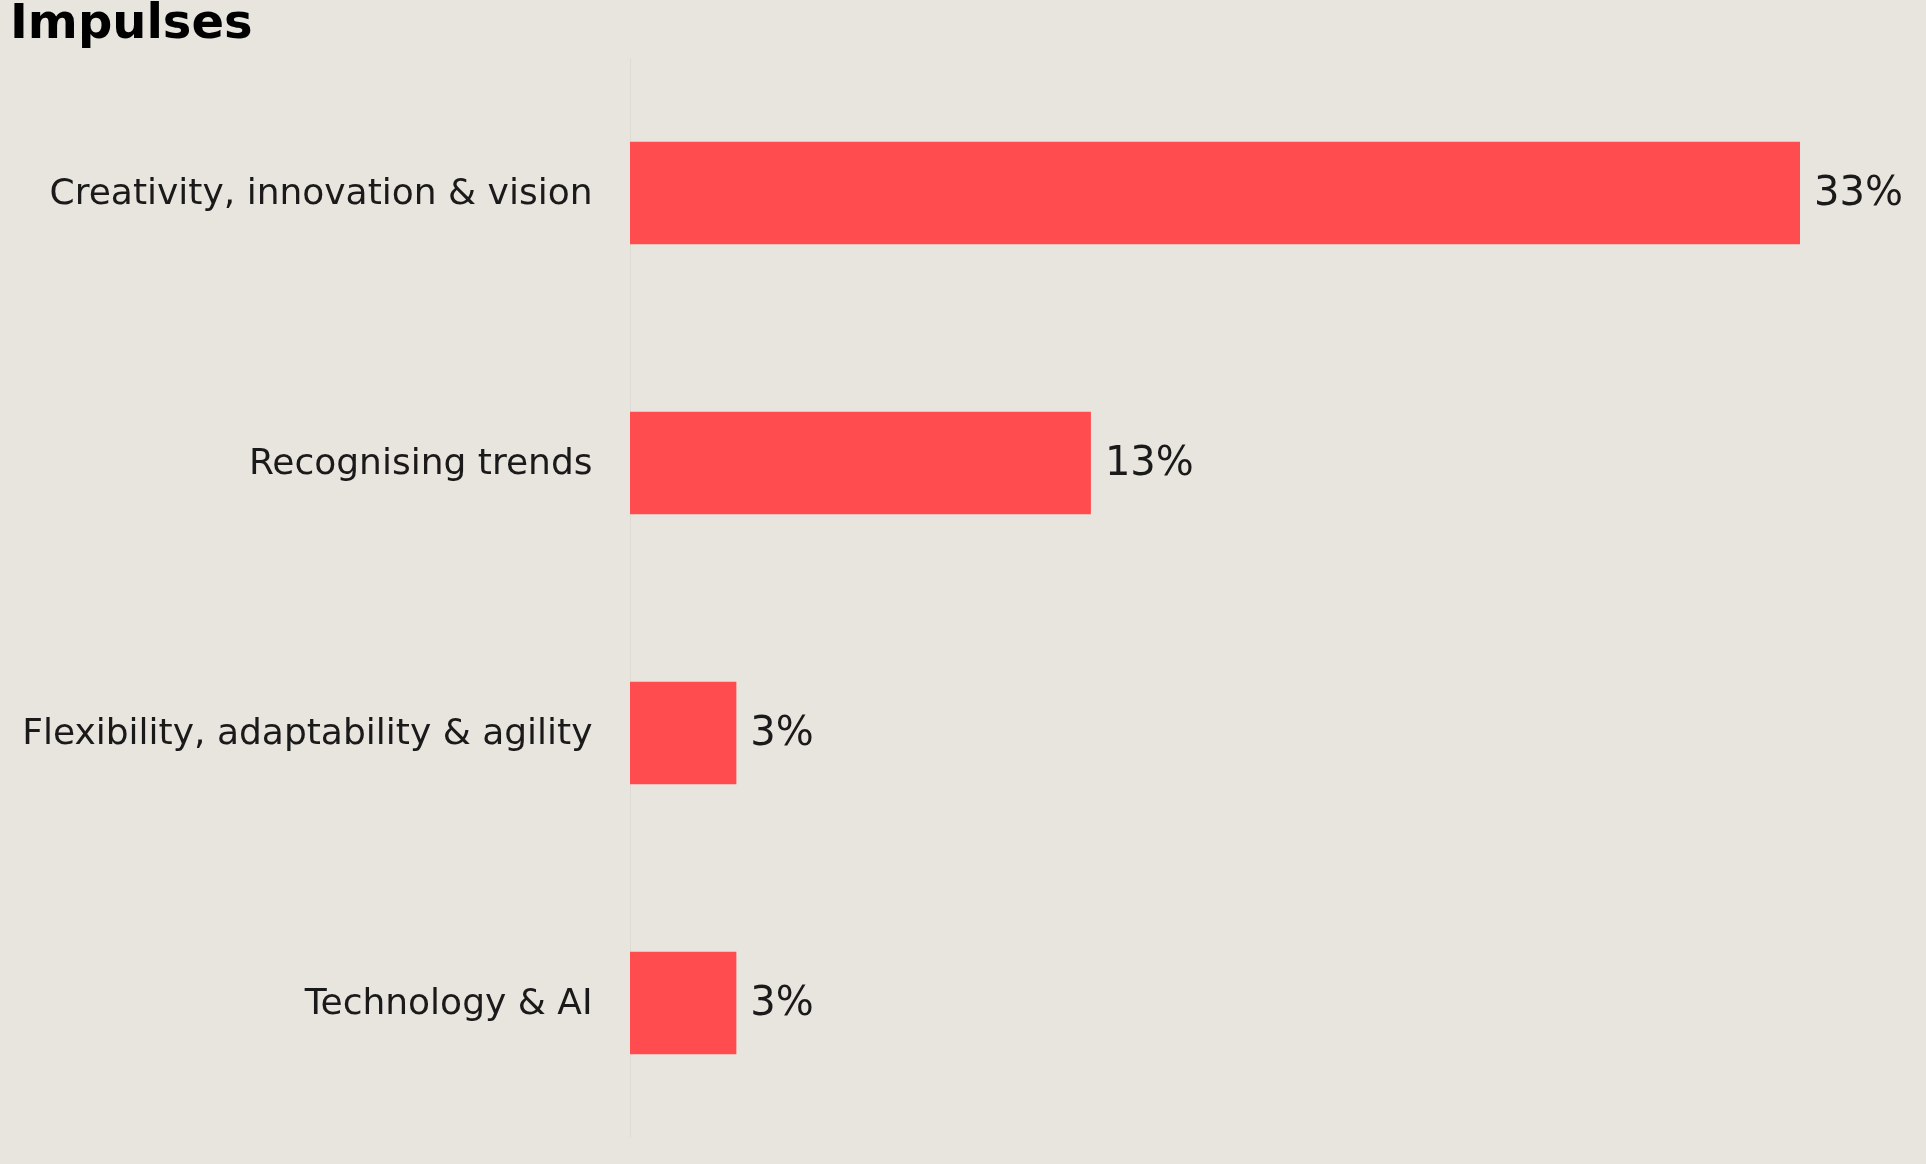 The width and height of the screenshot is (1926, 1164). I want to click on y-tick-label: Technology & AI, so click(448, 1001).